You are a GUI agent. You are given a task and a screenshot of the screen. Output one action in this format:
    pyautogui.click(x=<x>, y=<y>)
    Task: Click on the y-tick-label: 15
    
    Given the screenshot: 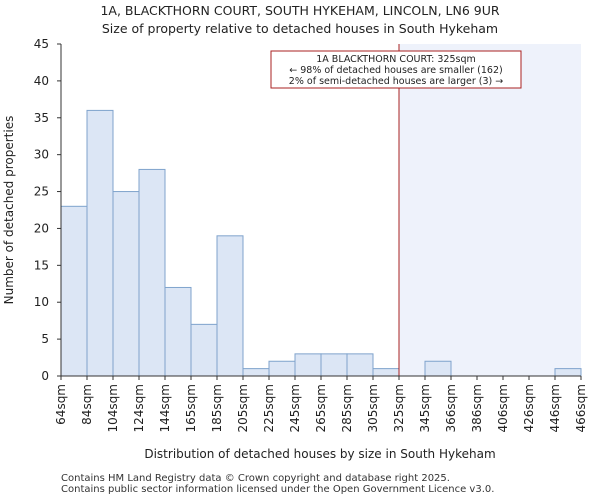 What is the action you would take?
    pyautogui.click(x=41, y=265)
    